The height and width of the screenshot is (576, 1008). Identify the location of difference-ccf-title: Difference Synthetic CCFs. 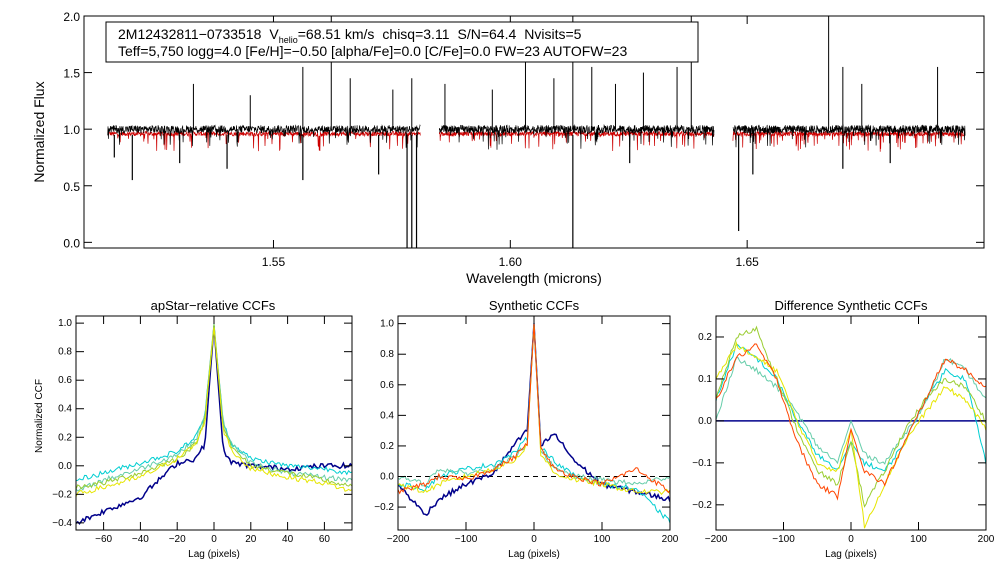
(851, 305).